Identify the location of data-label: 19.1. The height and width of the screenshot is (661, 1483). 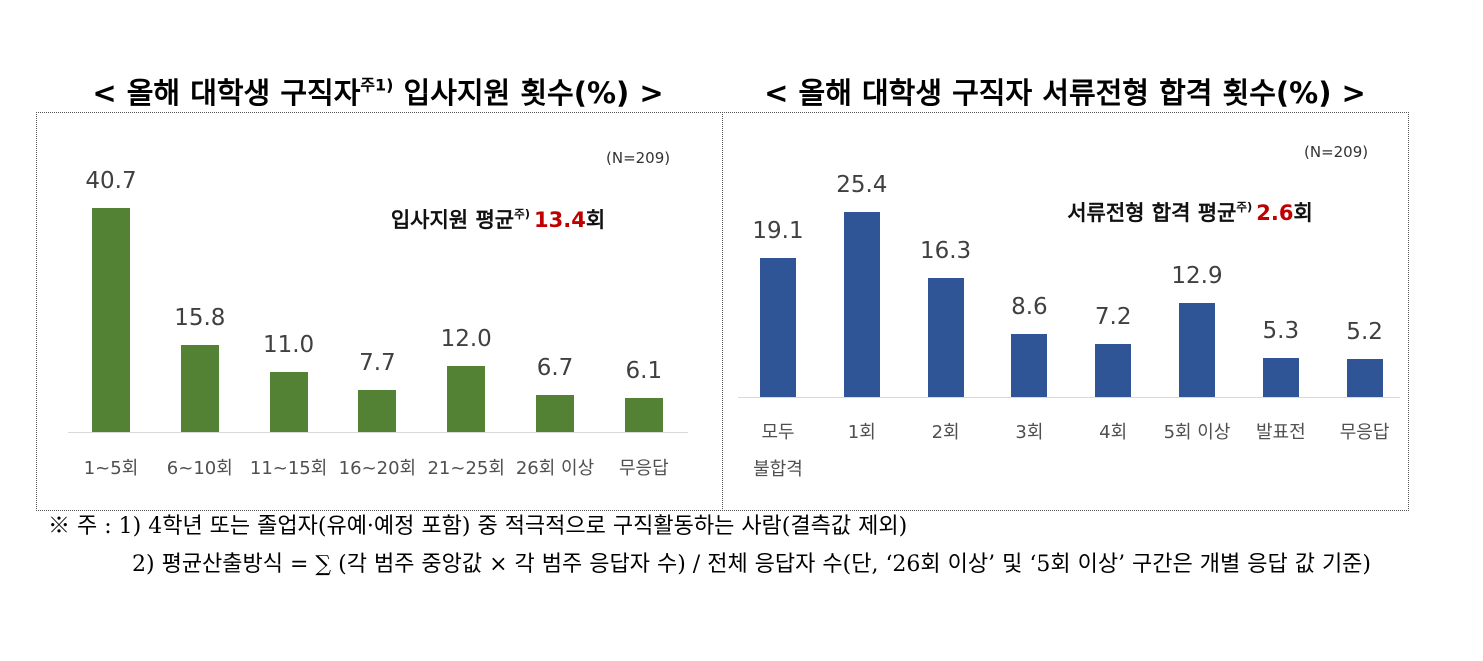
(778, 230).